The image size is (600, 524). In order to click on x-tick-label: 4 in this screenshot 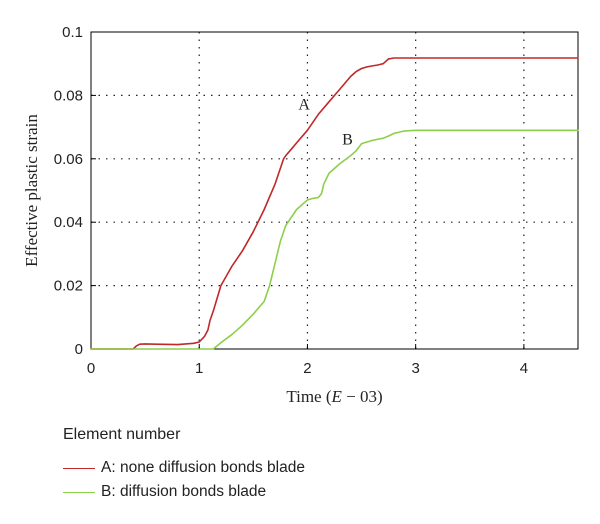, I will do `click(524, 368)`.